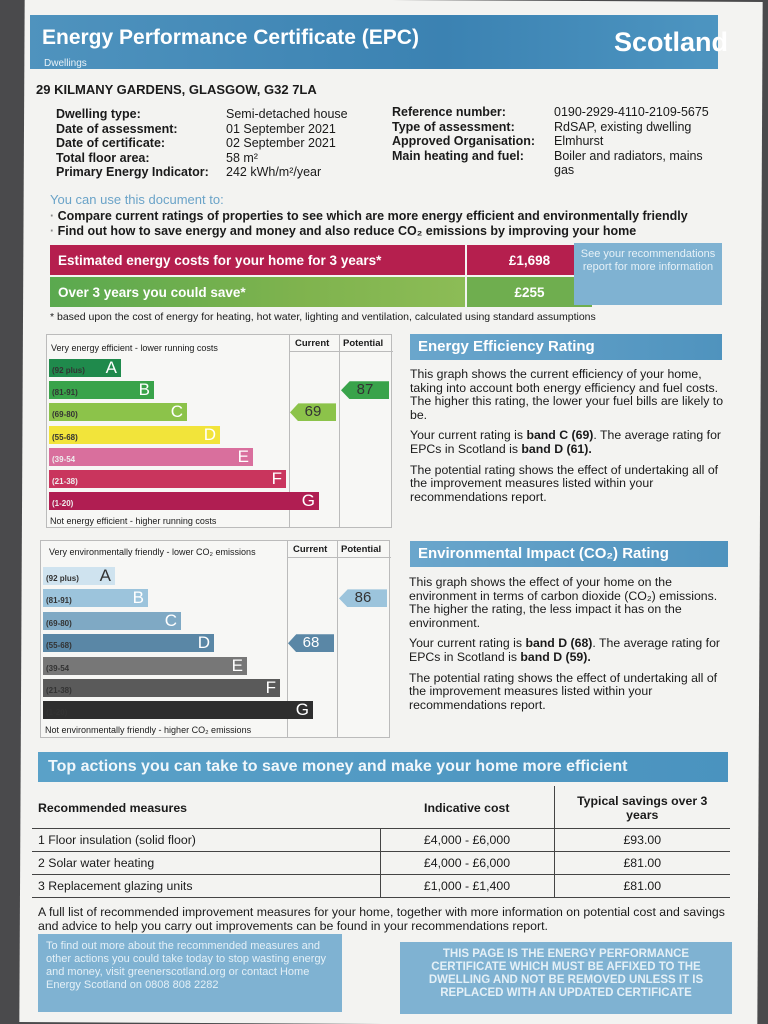 The width and height of the screenshot is (768, 1024). Describe the element at coordinates (670, 42) in the screenshot. I see `region-label: Scotland` at that location.